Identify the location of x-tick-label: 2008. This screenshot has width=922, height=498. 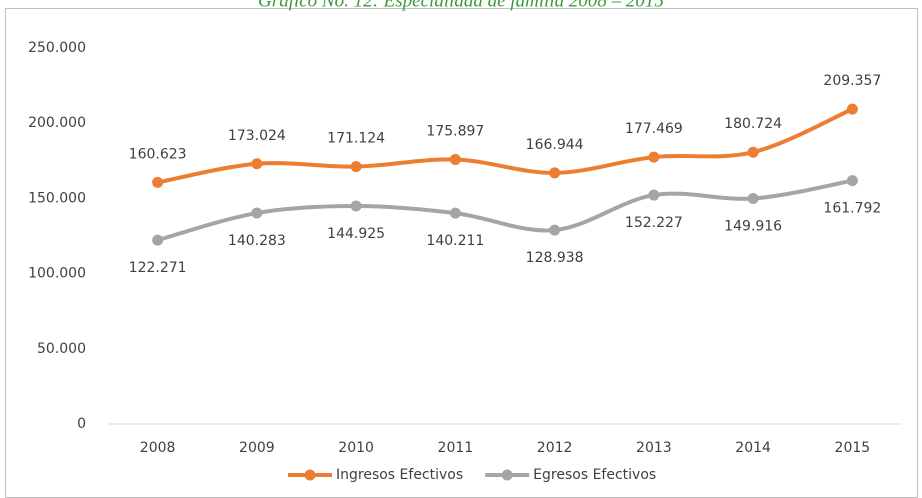
(158, 448).